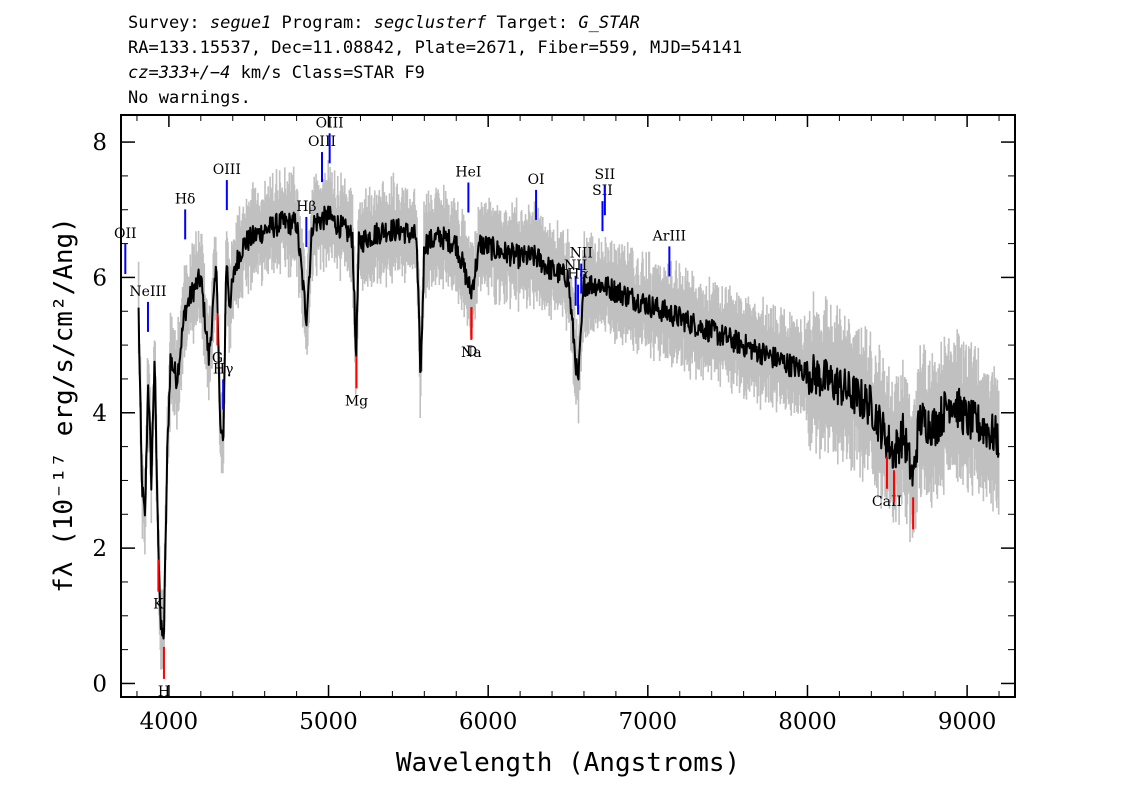 The image size is (1134, 810). Describe the element at coordinates (147, 292) in the screenshot. I see `emission-line-label: NeIII` at that location.